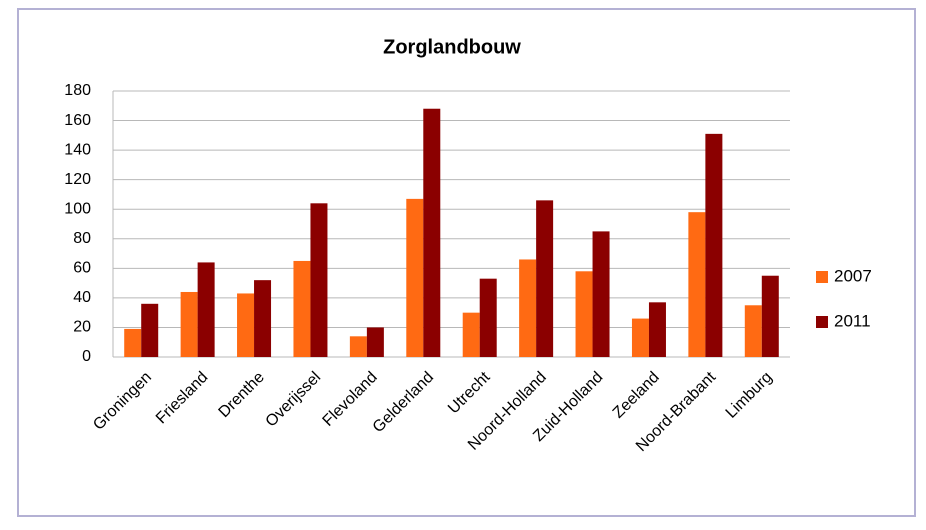 The image size is (926, 530). Describe the element at coordinates (82, 327) in the screenshot. I see `y-tick-label: 20` at that location.